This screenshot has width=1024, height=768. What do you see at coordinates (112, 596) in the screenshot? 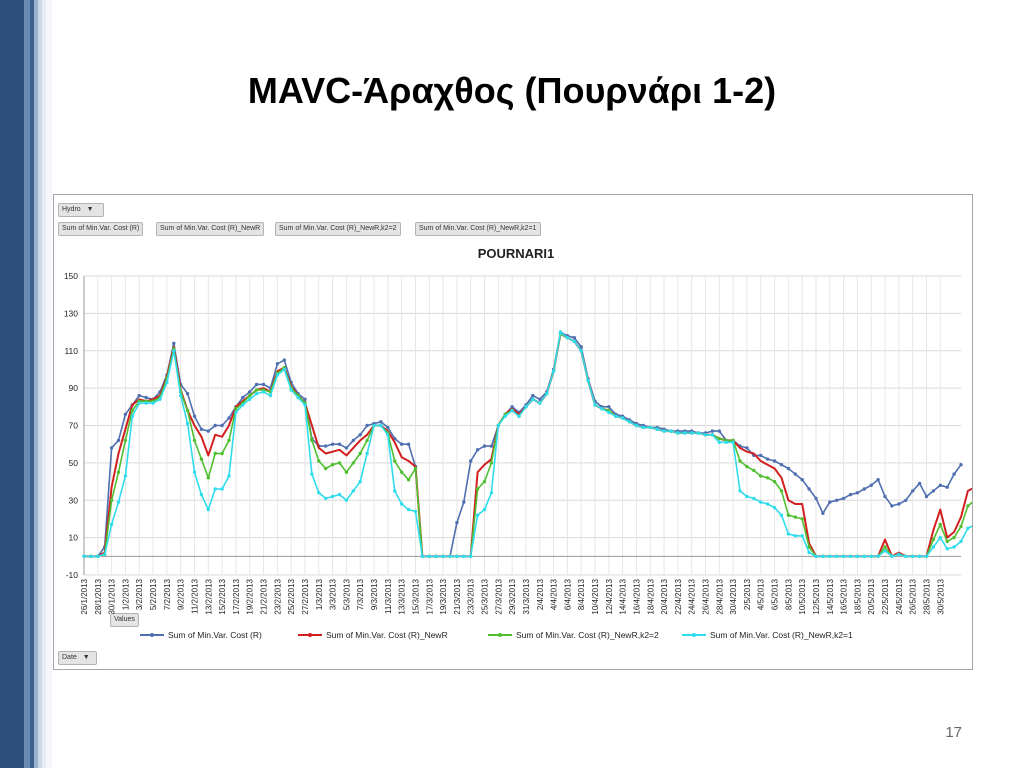
I see `x-tick-label: 30/1/2013` at bounding box center [112, 596].